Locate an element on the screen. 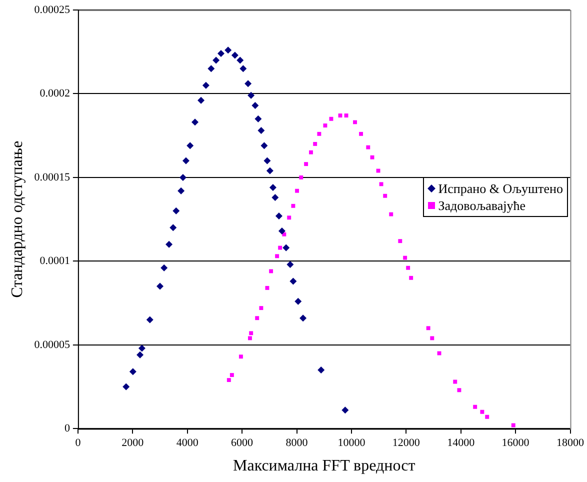 This screenshot has width=587, height=482. x-tick-label: 16000 is located at coordinates (516, 443).